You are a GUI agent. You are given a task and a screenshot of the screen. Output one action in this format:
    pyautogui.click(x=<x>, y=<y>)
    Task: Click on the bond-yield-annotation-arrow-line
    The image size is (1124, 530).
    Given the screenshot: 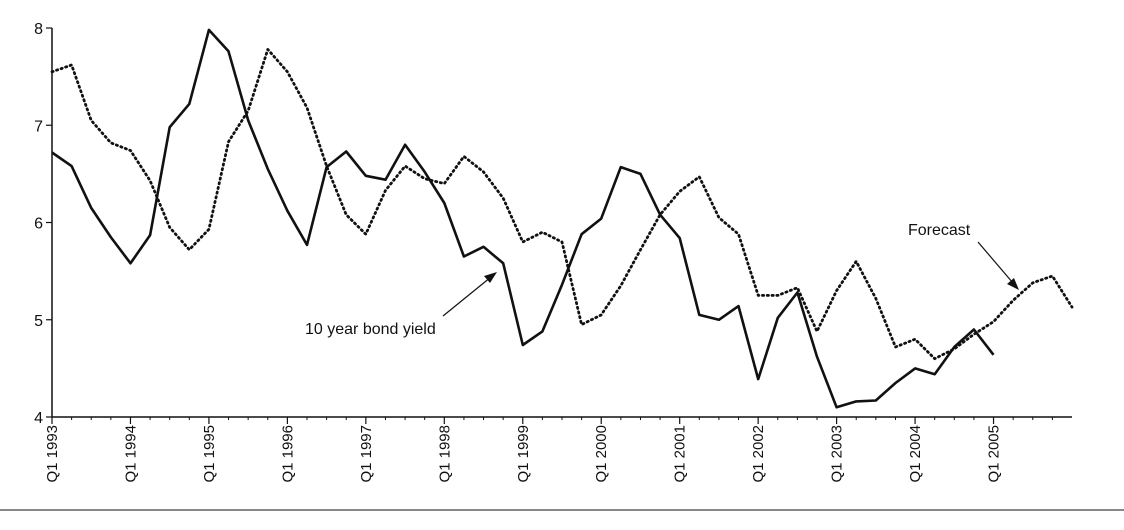 What is the action you would take?
    pyautogui.click(x=467, y=296)
    